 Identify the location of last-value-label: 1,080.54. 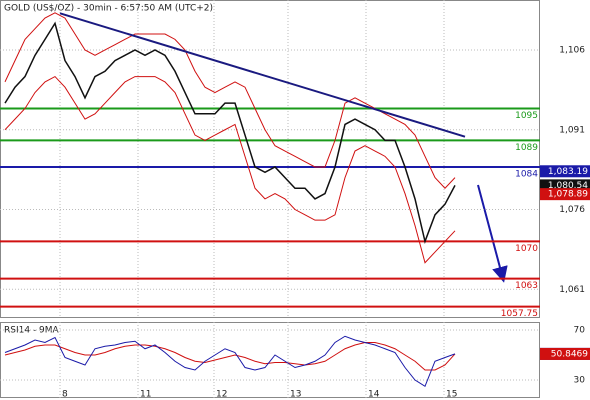
(568, 186).